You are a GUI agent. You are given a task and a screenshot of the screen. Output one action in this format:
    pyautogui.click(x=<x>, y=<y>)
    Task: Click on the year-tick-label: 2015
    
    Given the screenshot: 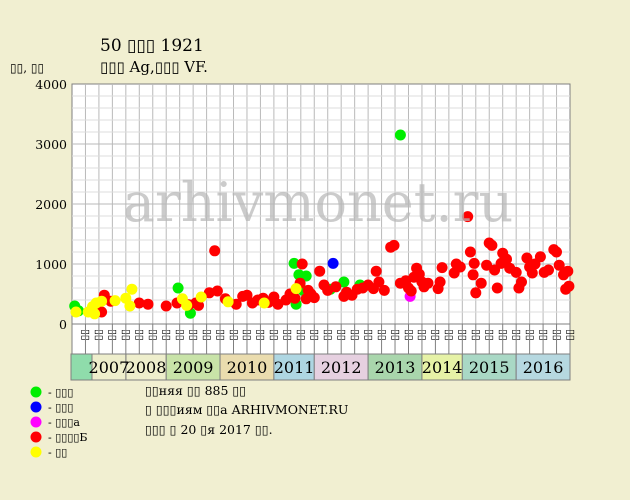 What is the action you would take?
    pyautogui.click(x=489, y=367)
    